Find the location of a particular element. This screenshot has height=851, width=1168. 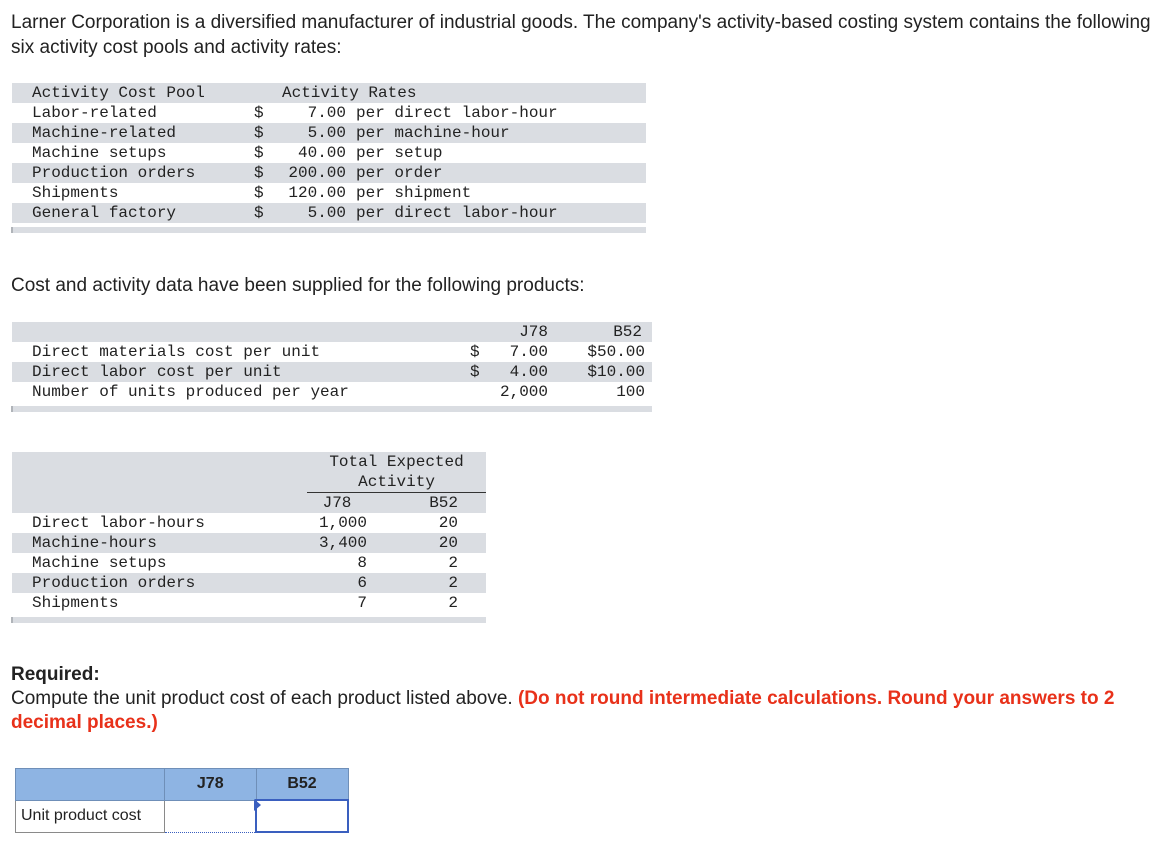

activity-header: Activity is located at coordinates (397, 482).